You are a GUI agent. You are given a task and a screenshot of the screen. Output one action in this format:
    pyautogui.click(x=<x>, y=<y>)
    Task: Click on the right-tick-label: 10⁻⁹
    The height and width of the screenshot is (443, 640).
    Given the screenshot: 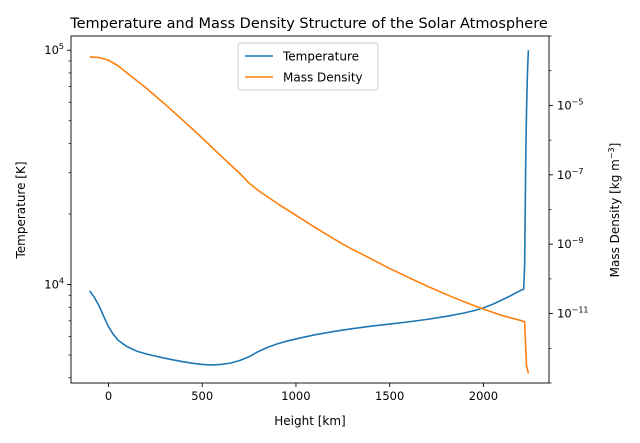 What is the action you would take?
    pyautogui.click(x=570, y=243)
    